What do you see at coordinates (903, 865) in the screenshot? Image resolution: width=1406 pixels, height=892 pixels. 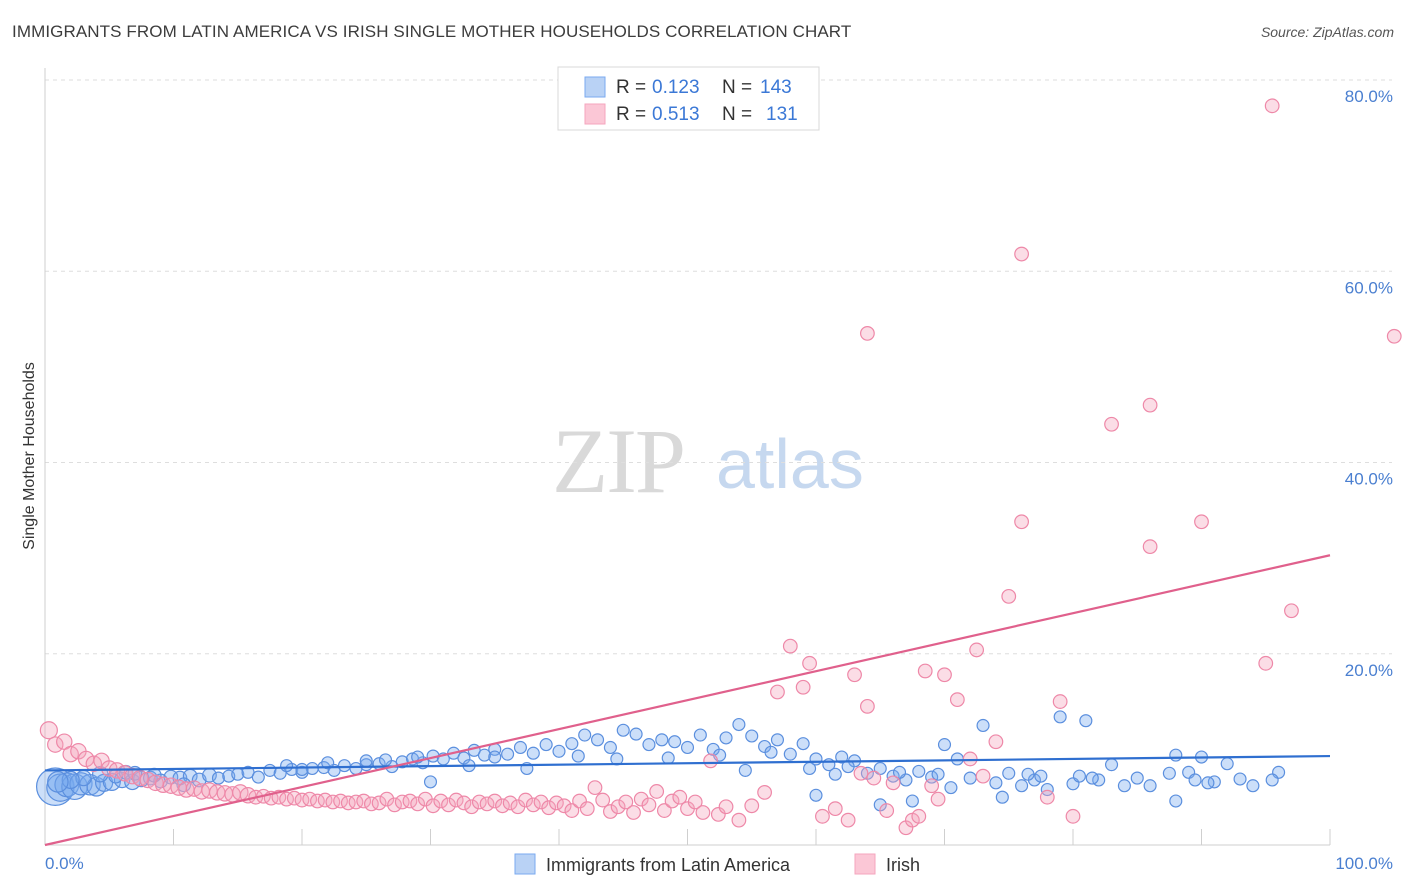 I see `legend-label-irish: Irish` at bounding box center [903, 865].